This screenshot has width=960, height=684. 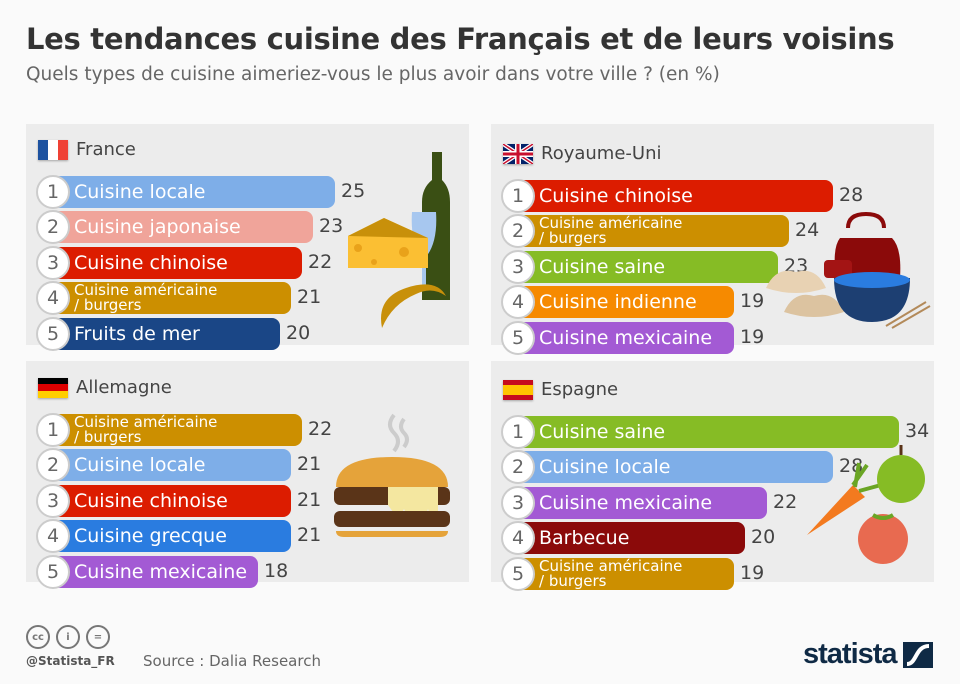 What do you see at coordinates (917, 431) in the screenshot?
I see `value-label: 34` at bounding box center [917, 431].